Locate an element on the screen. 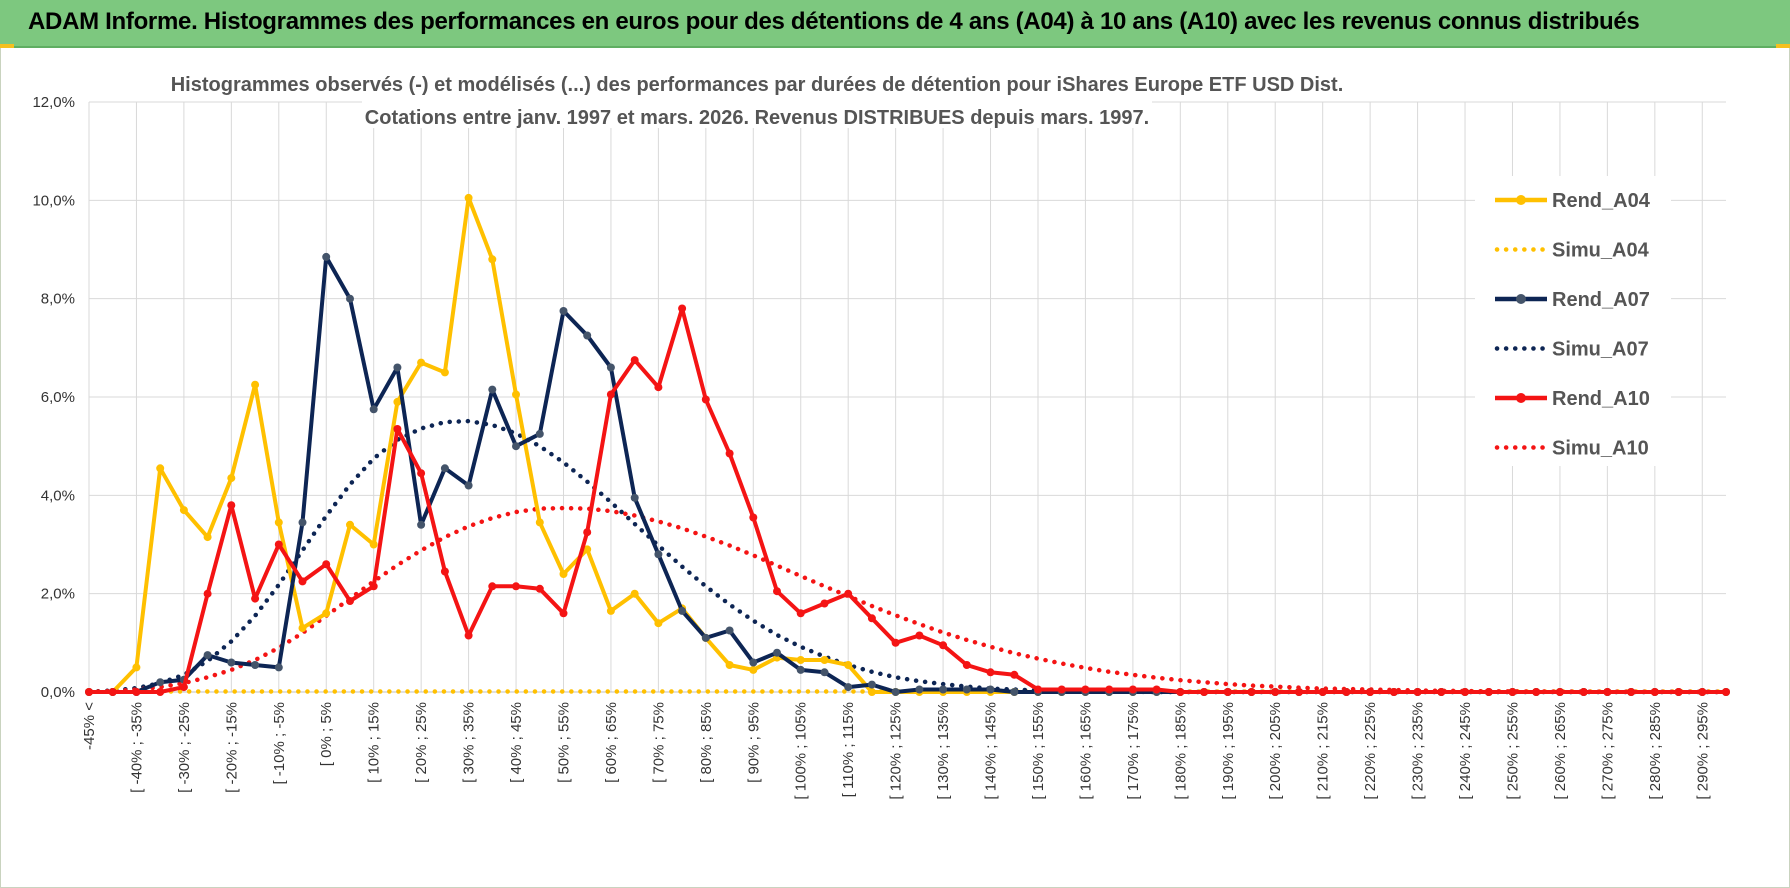 The width and height of the screenshot is (1790, 888). x-tick-label: [ 60% ; 65% is located at coordinates (611, 742).